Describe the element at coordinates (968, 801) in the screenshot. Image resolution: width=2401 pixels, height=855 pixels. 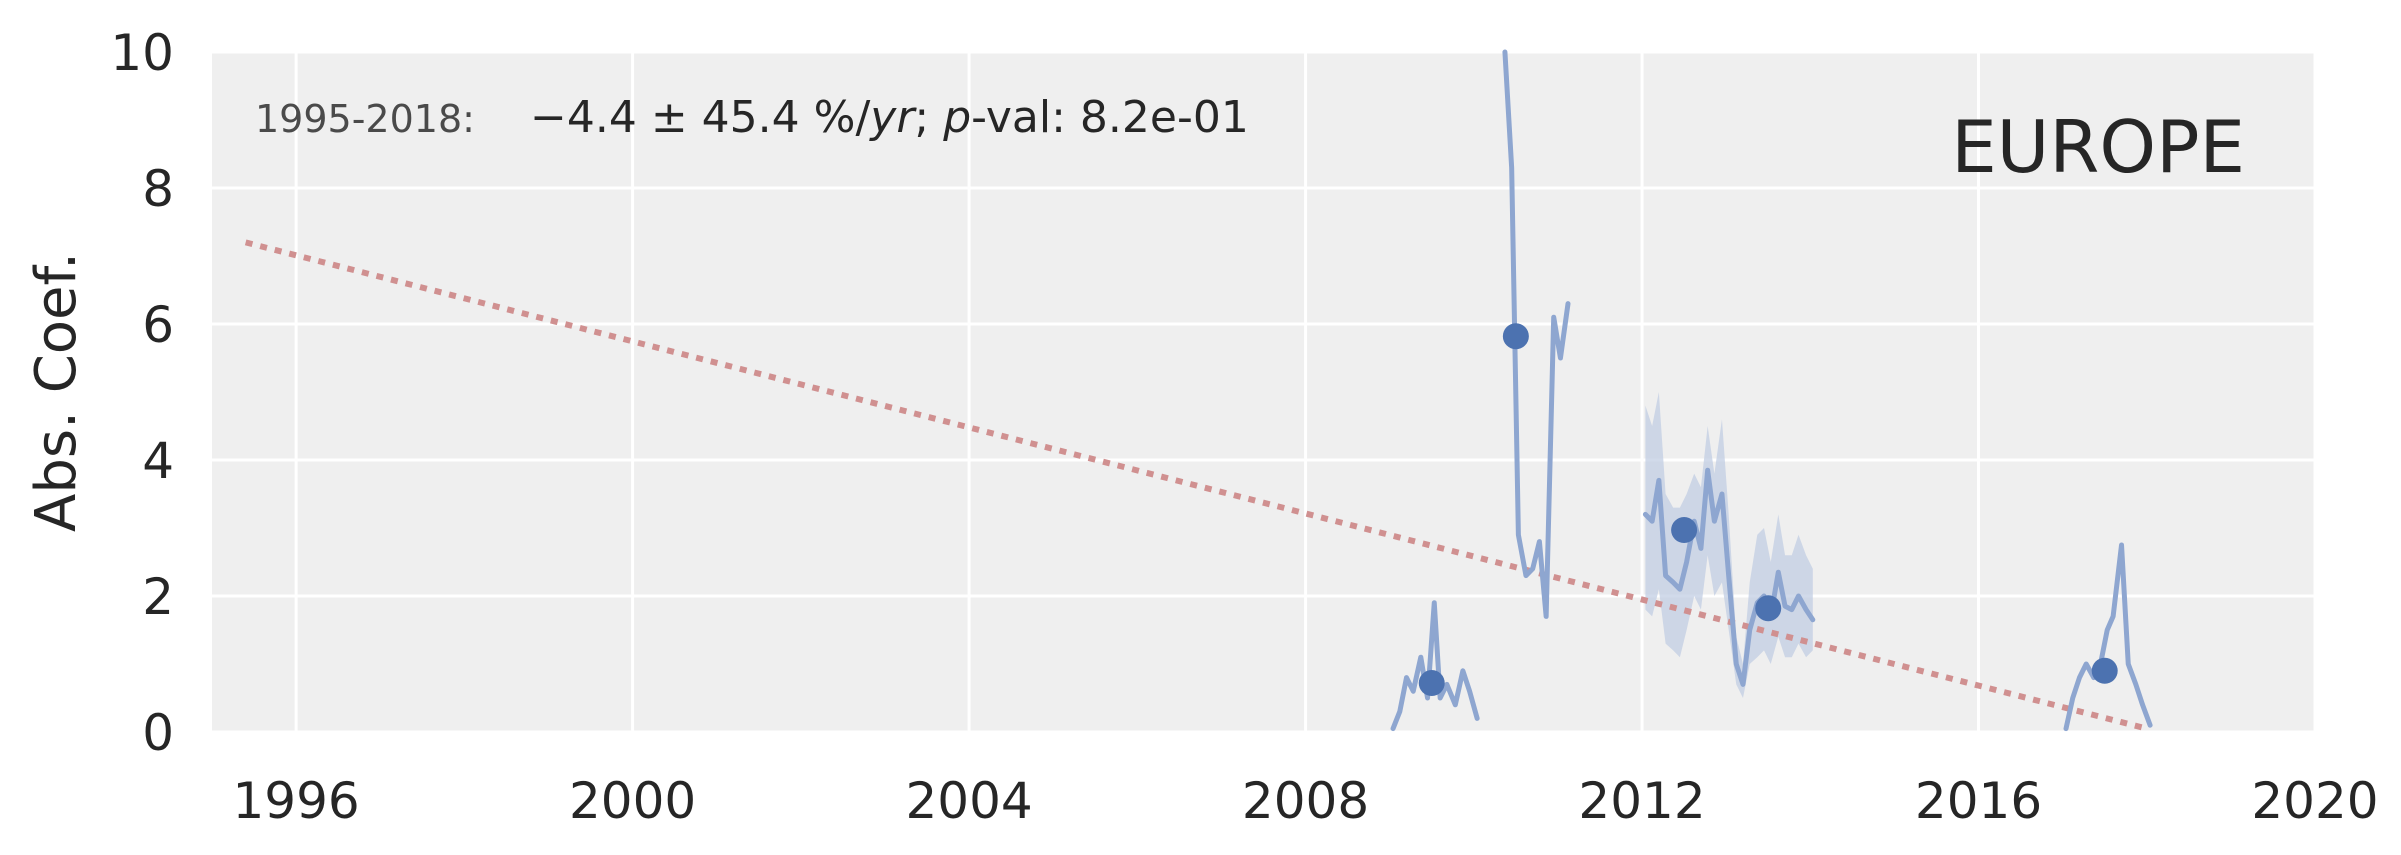
I see `x-tick-label: 2004` at that location.